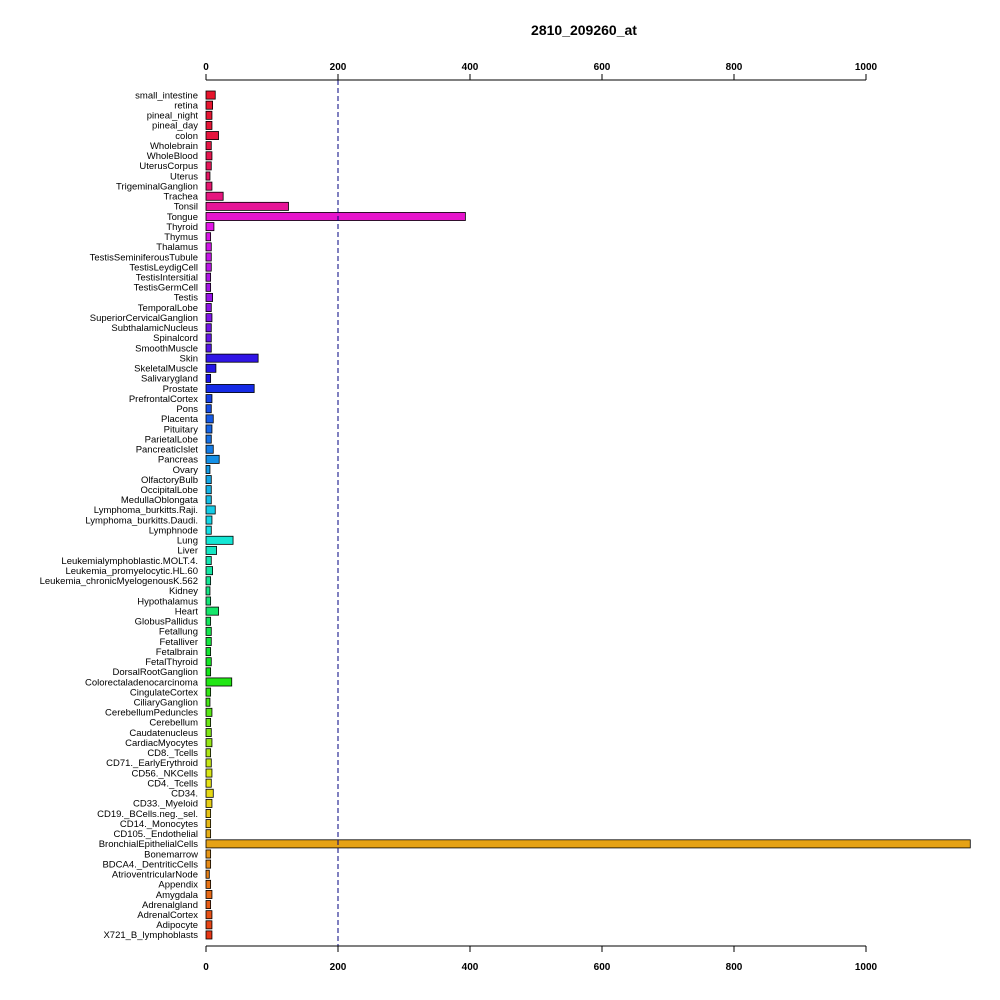  Describe the element at coordinates (209, 773) in the screenshot. I see `bar-cd56-nkcells` at that location.